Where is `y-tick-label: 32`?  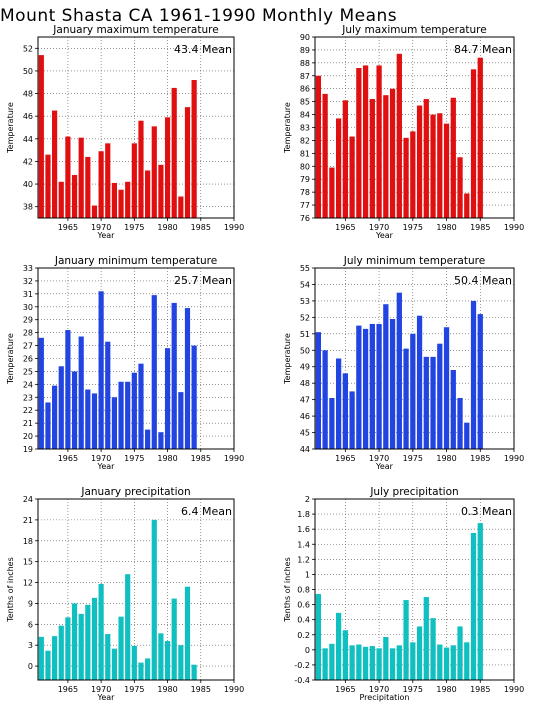 y-tick-label: 32 is located at coordinates (28, 281).